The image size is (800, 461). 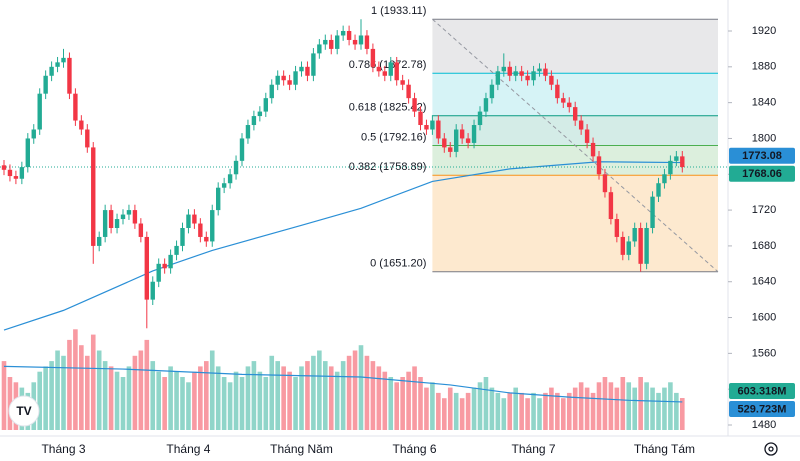 I want to click on x-tick-label: Tháng 7, so click(x=534, y=449).